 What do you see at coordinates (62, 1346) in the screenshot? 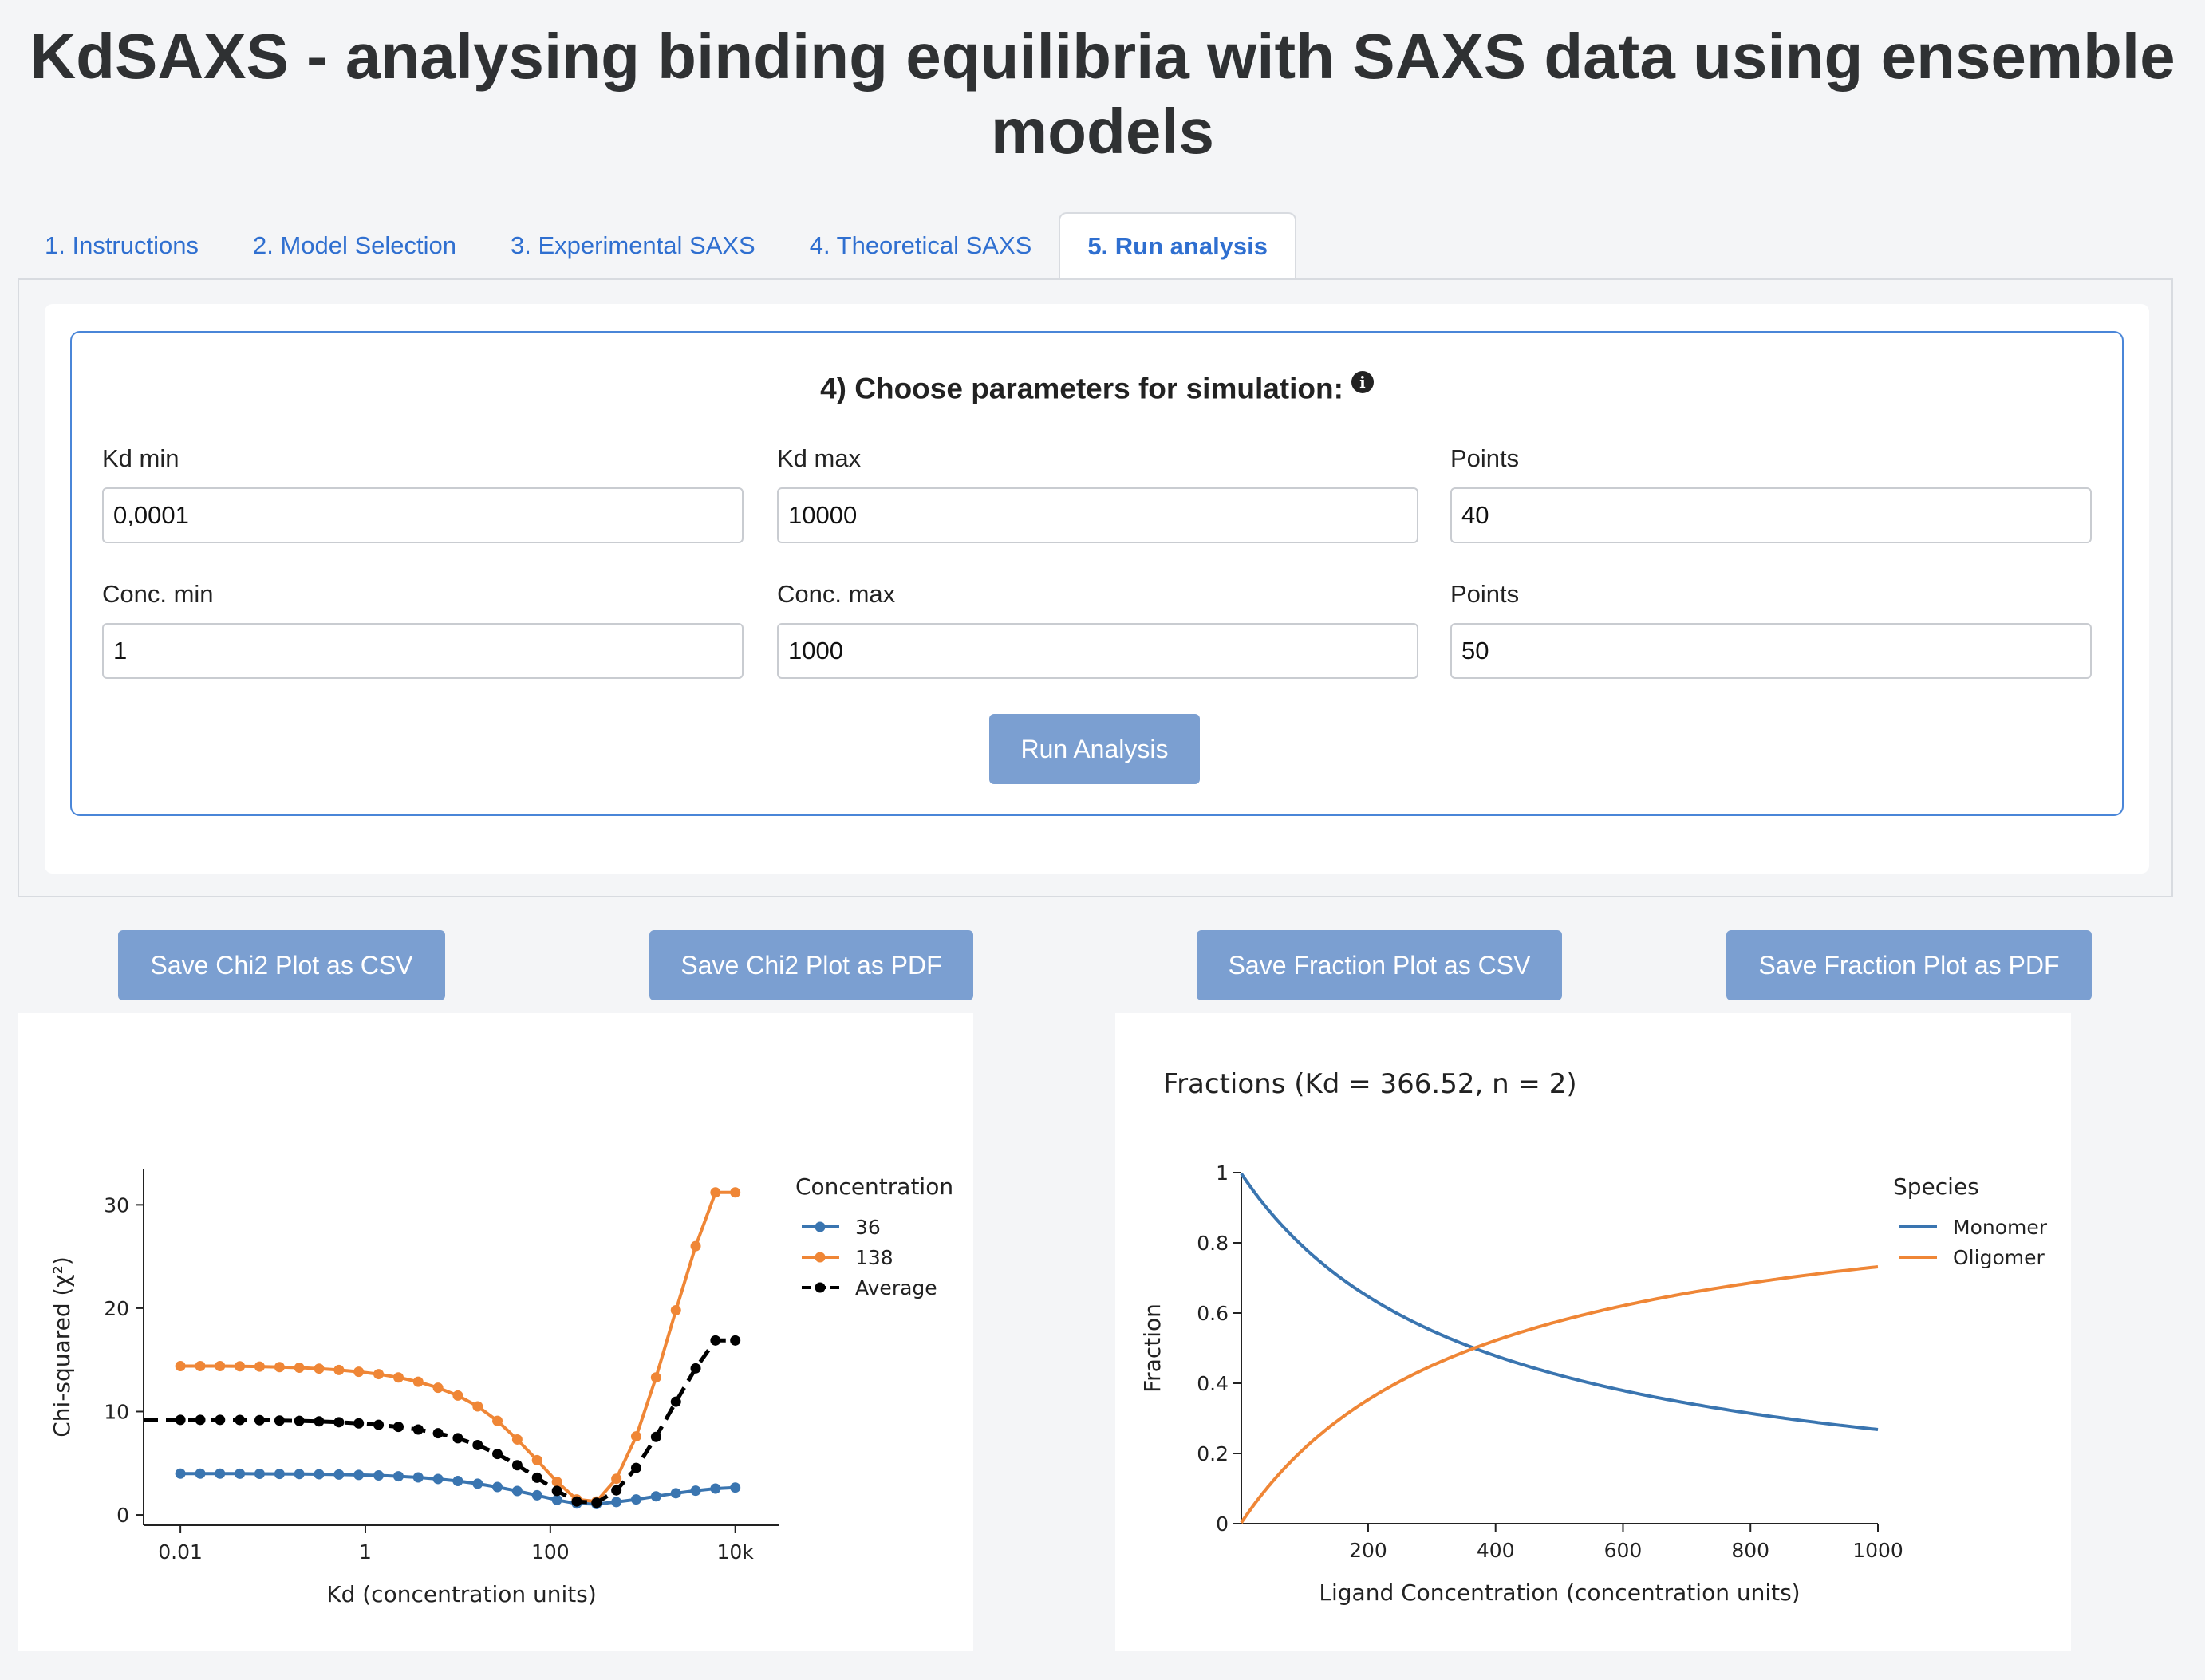
I see `y-axis-title: Chi-squared (χ²)` at bounding box center [62, 1346].